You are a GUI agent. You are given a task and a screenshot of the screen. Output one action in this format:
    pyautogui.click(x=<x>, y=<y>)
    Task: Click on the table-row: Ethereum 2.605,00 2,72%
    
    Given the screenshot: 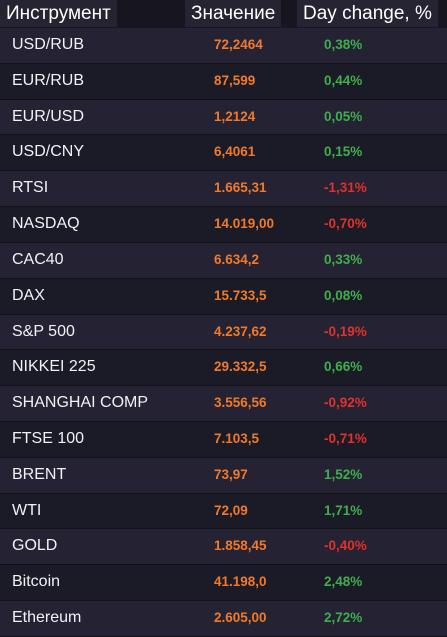 What is the action you would take?
    pyautogui.click(x=223, y=619)
    